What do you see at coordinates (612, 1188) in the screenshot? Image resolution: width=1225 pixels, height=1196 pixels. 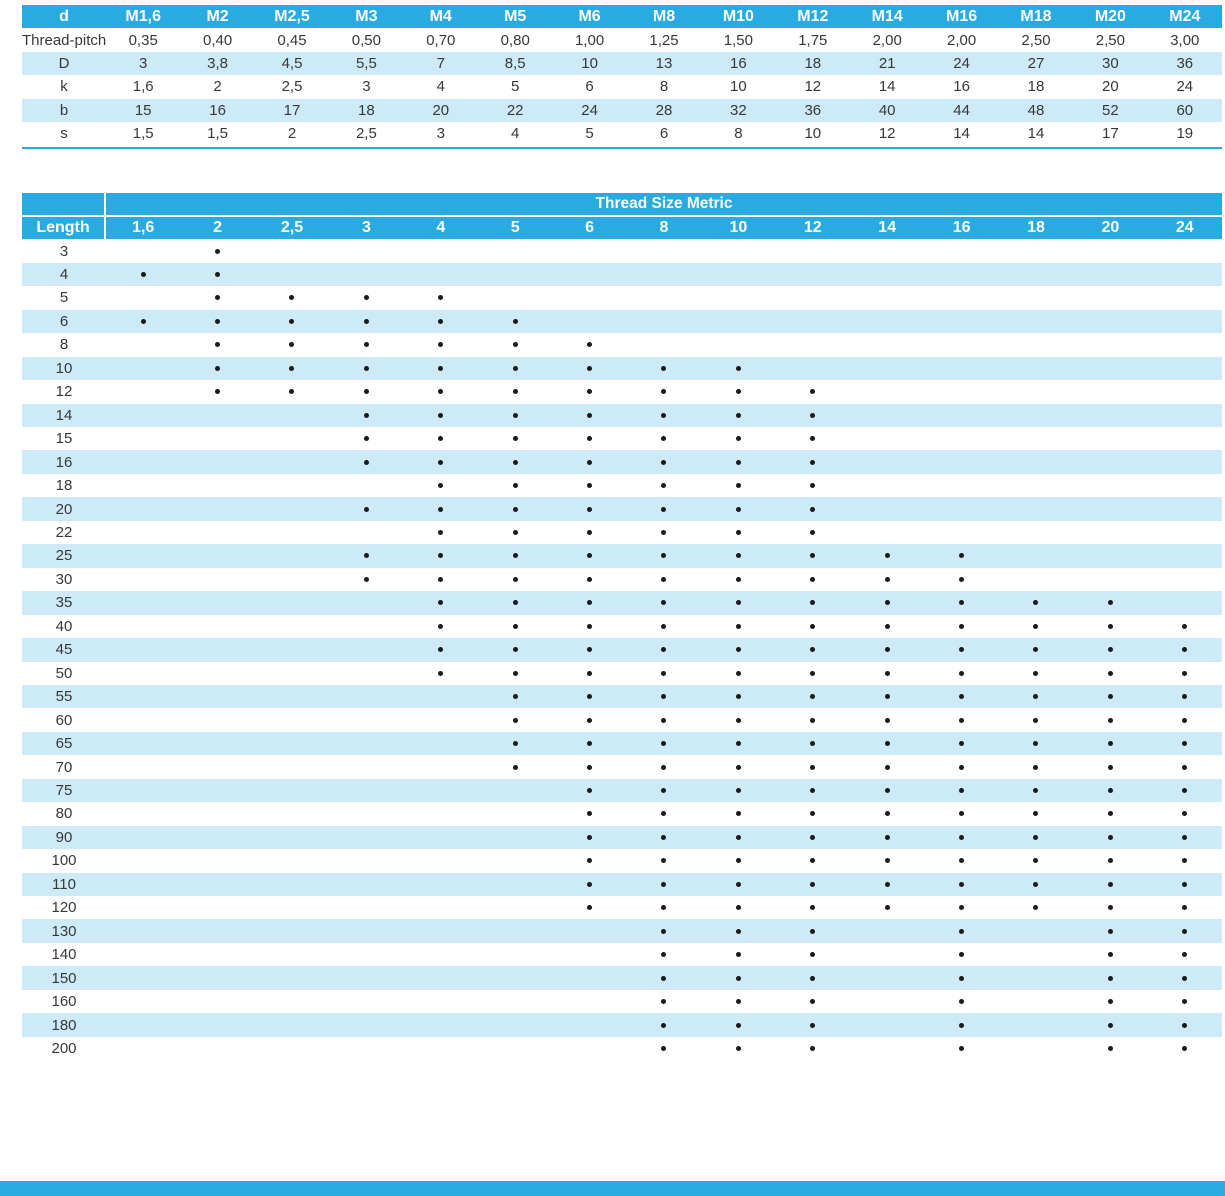 I see `bottom-accent-bar` at bounding box center [612, 1188].